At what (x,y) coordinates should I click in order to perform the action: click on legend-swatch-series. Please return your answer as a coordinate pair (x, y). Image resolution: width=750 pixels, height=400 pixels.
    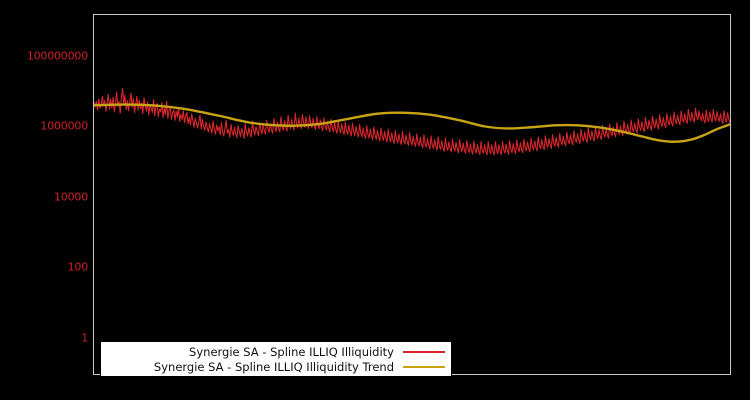
    Looking at the image, I should click on (424, 351).